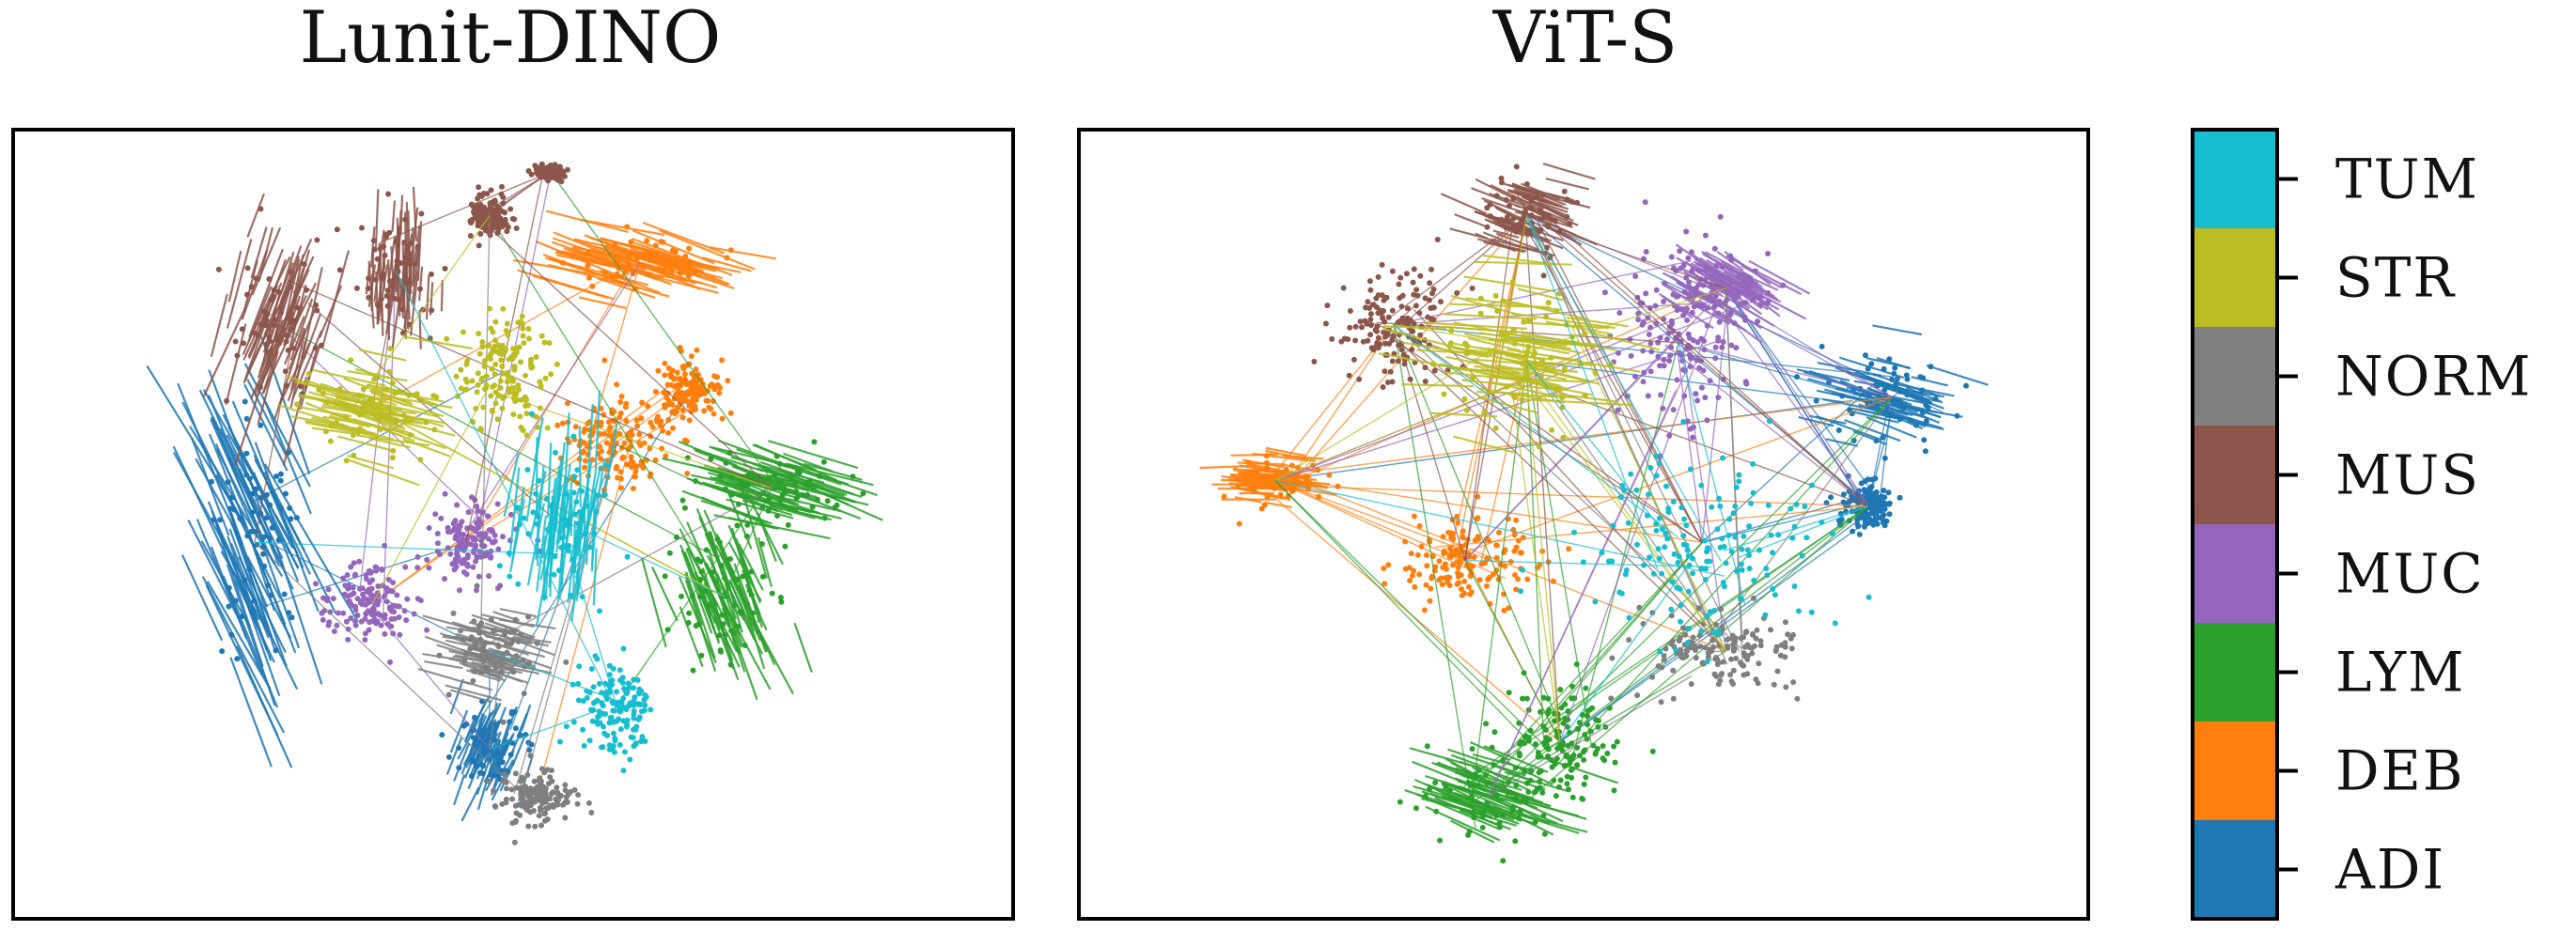  What do you see at coordinates (665, 594) in the screenshot?
I see `streak-lym` at bounding box center [665, 594].